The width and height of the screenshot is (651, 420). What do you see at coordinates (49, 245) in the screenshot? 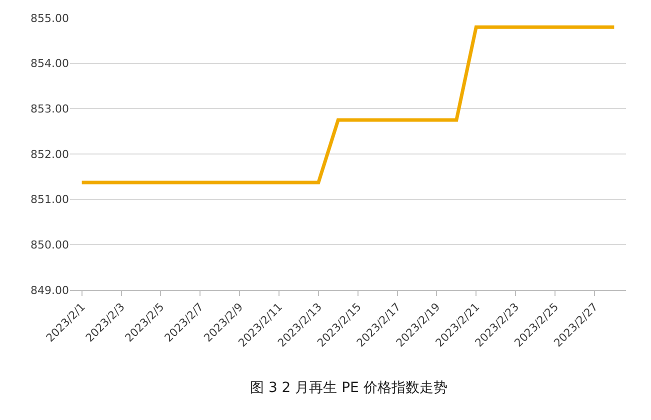
I see `y-tick-label: 850.00` at bounding box center [49, 245].